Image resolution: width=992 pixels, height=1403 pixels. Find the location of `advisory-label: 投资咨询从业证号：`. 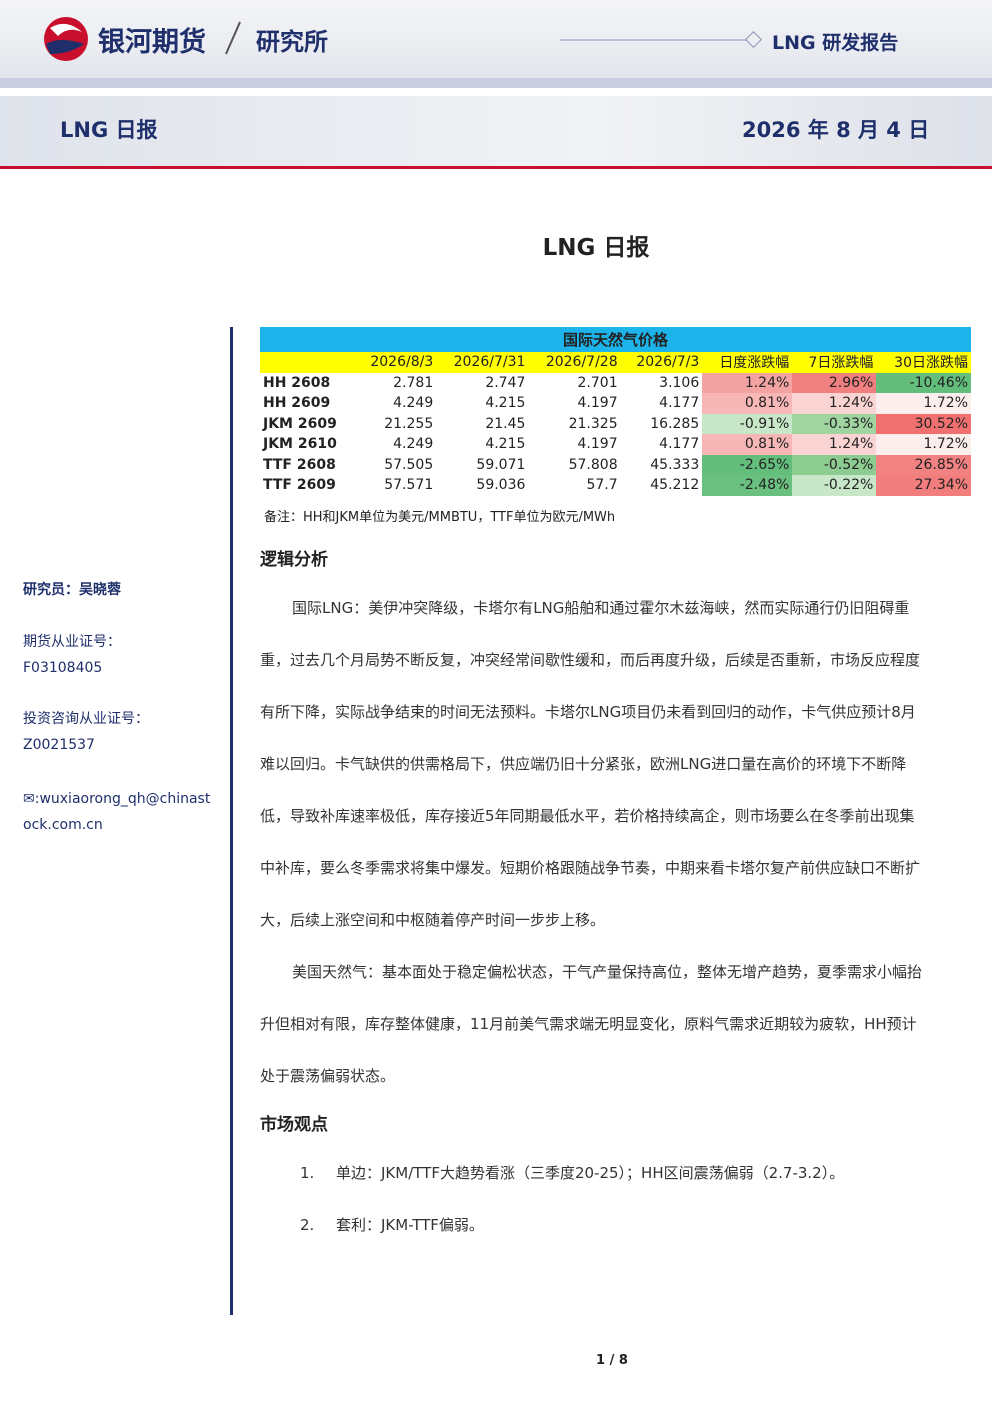

advisory-label: 投资咨询从业证号： is located at coordinates (86, 719).